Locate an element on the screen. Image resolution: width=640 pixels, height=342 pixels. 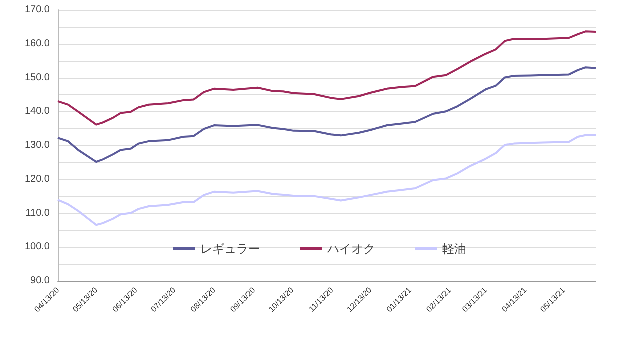
y-tick-label: 170.0 is located at coordinates (37, 10).